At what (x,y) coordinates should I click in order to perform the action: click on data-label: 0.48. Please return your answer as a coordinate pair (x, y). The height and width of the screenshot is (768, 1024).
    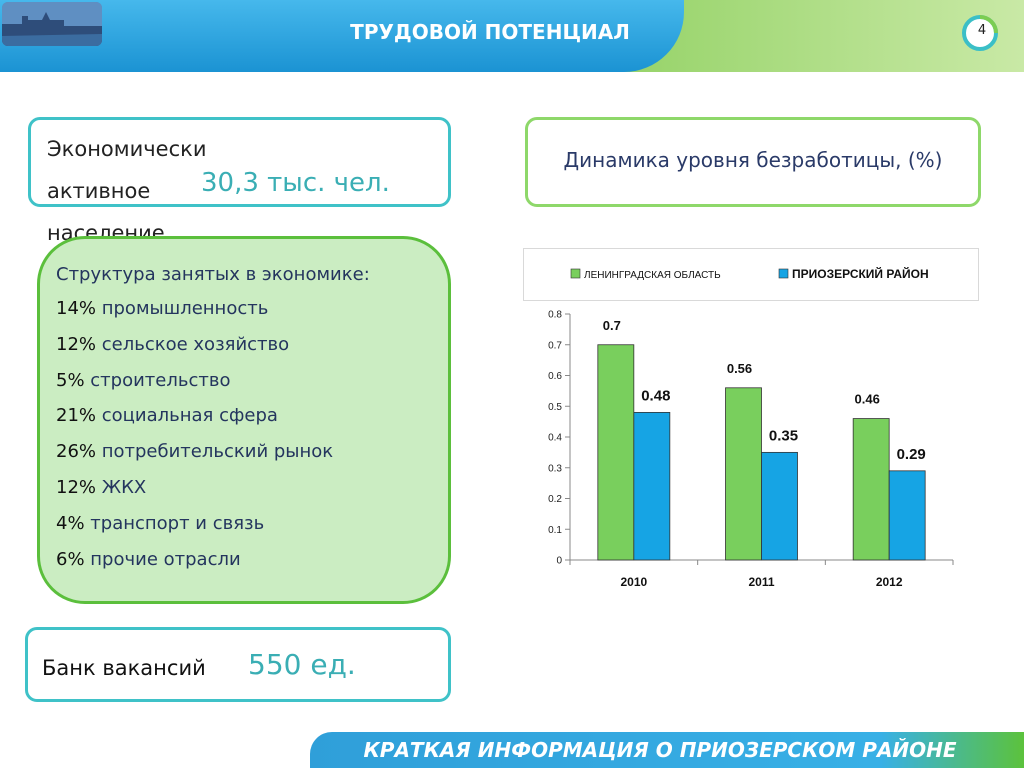
    Looking at the image, I should click on (655, 395).